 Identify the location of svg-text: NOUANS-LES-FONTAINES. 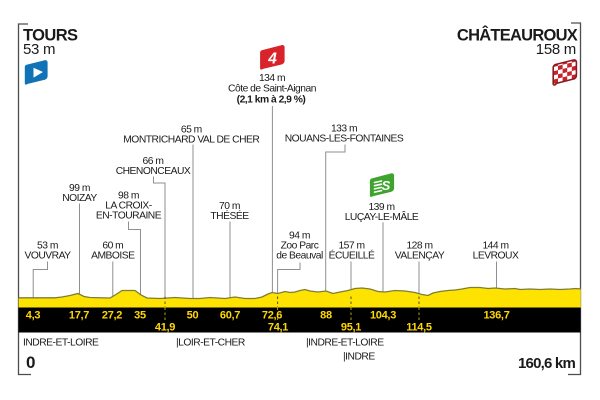
(344, 139).